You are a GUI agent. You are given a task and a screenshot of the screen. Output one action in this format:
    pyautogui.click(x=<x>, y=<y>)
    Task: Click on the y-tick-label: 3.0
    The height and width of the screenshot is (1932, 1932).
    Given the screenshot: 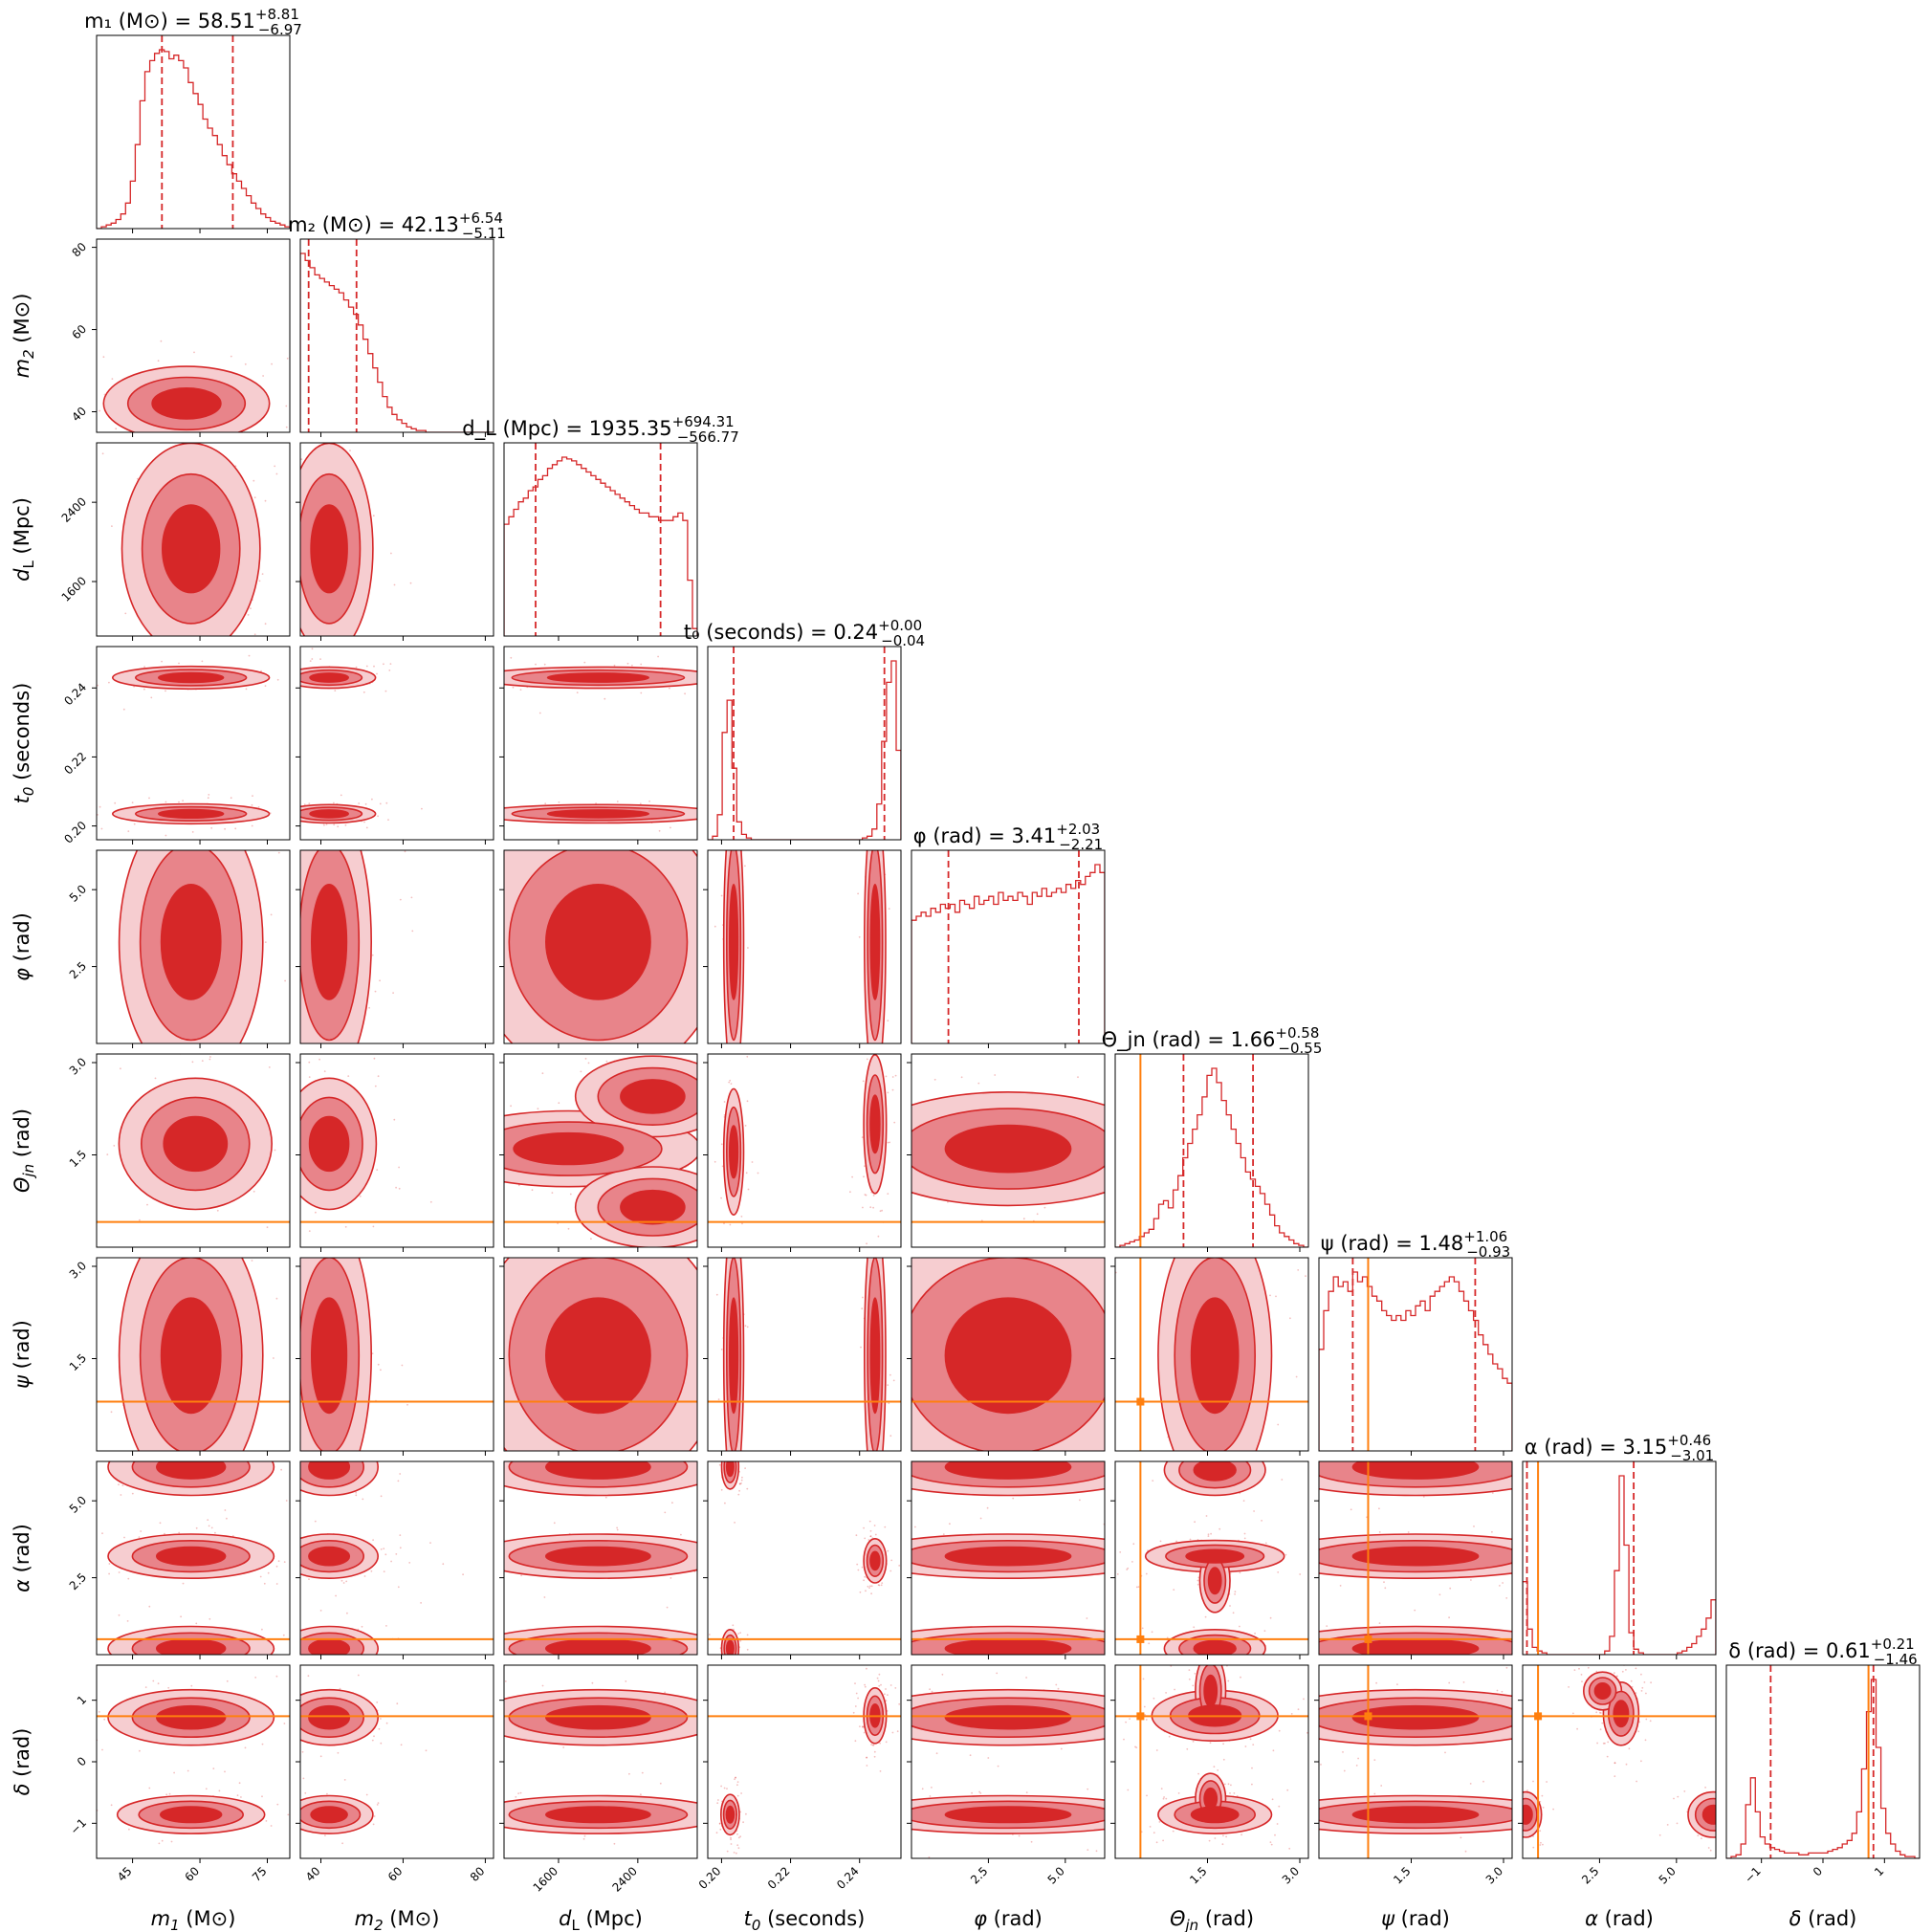 What is the action you would take?
    pyautogui.click(x=78, y=1270)
    